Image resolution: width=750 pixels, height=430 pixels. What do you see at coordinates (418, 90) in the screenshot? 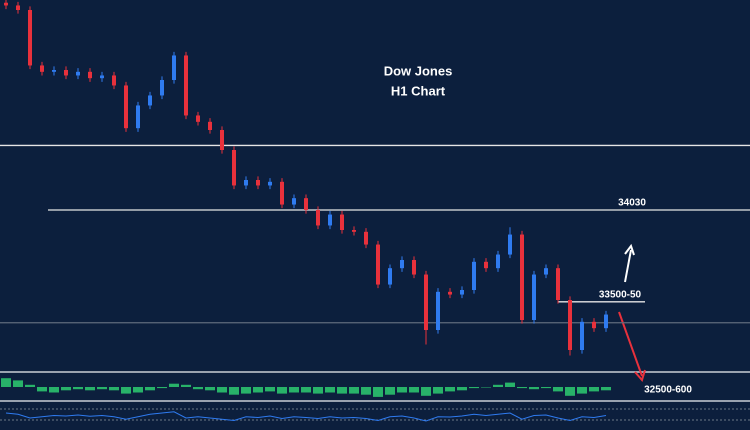
I see `chart-subtitle: H1 Chart` at bounding box center [418, 90].